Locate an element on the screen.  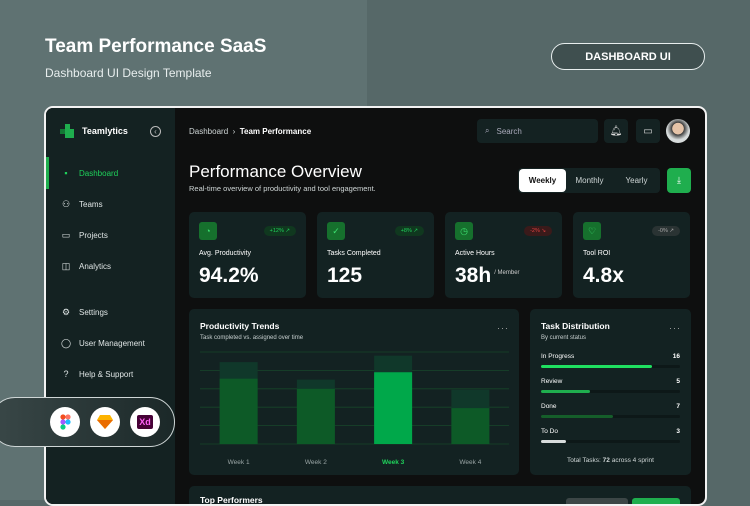
breadcrumb: Dashboard › Team Performance is located at coordinates (250, 131).